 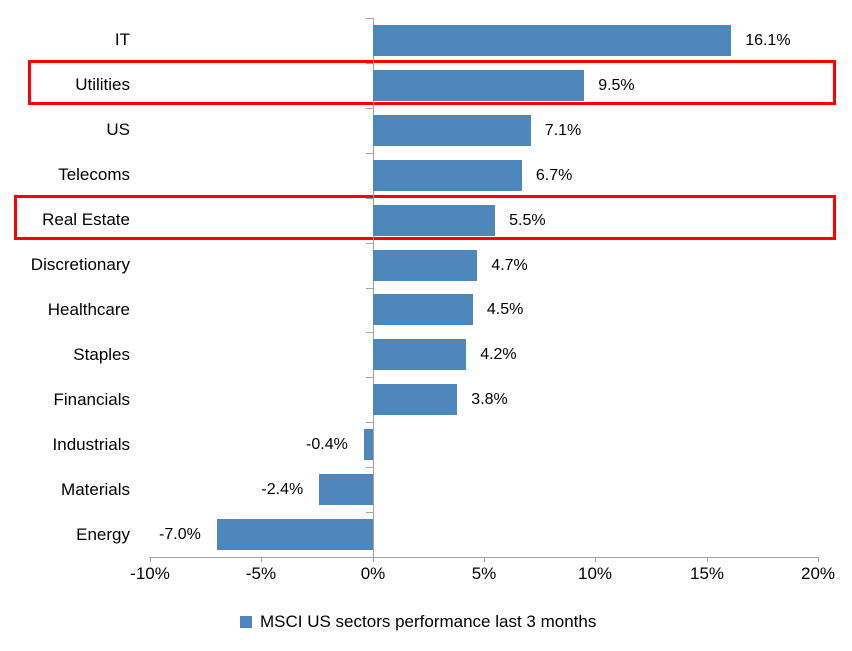 What do you see at coordinates (489, 400) in the screenshot?
I see `value-label: 3.8%` at bounding box center [489, 400].